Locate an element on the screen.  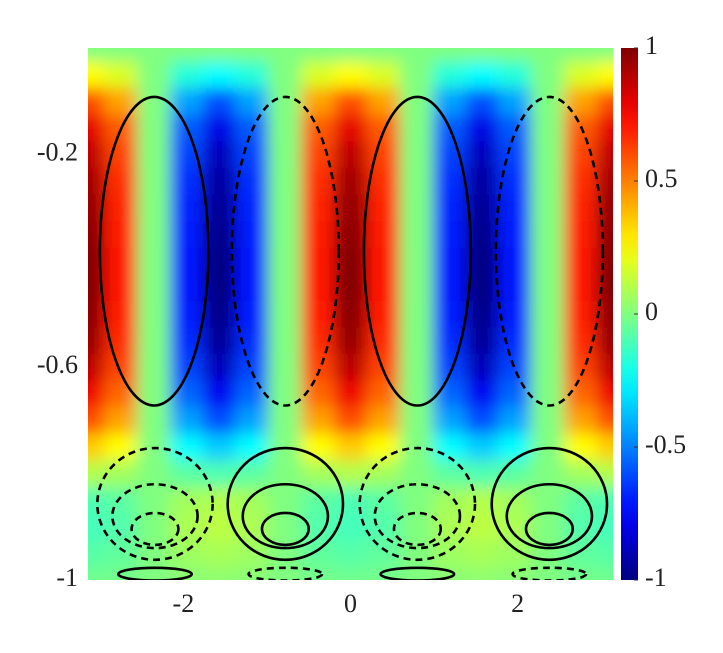
colorbar-tick-label: -0.5 is located at coordinates (665, 444).